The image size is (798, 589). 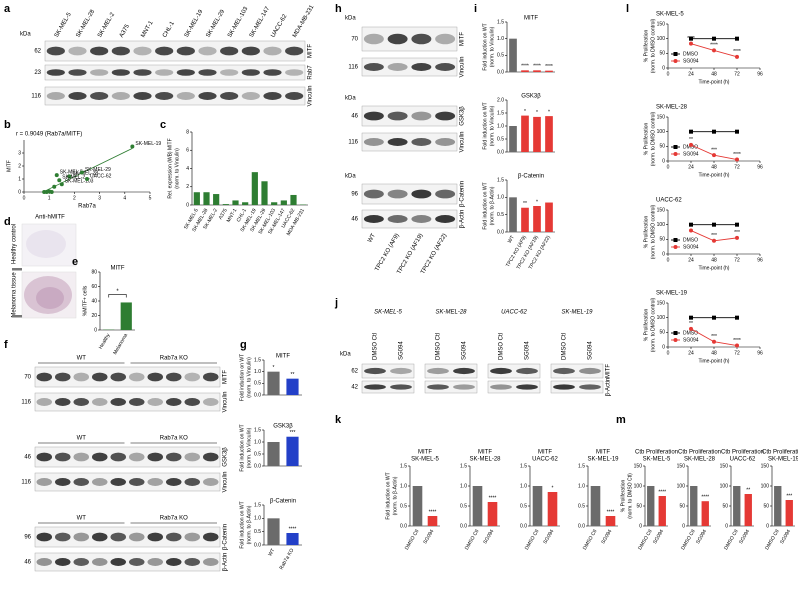 What do you see at coordinates (249, 377) in the screenshot?
I see `y-axis-label: (norm. to Vinculin)` at bounding box center [249, 377].